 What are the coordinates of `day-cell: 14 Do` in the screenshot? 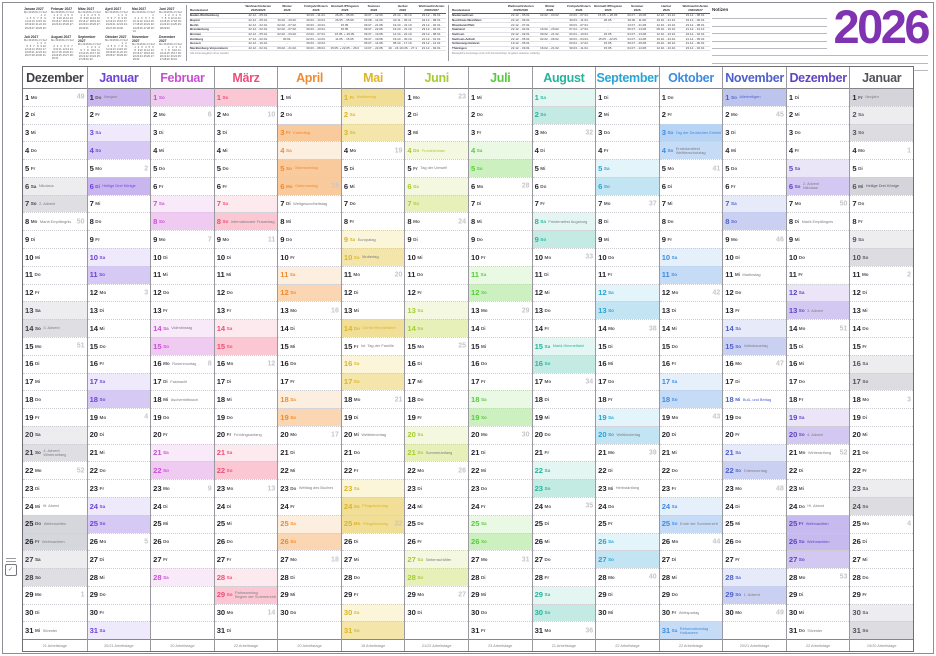 It's located at (881, 328).